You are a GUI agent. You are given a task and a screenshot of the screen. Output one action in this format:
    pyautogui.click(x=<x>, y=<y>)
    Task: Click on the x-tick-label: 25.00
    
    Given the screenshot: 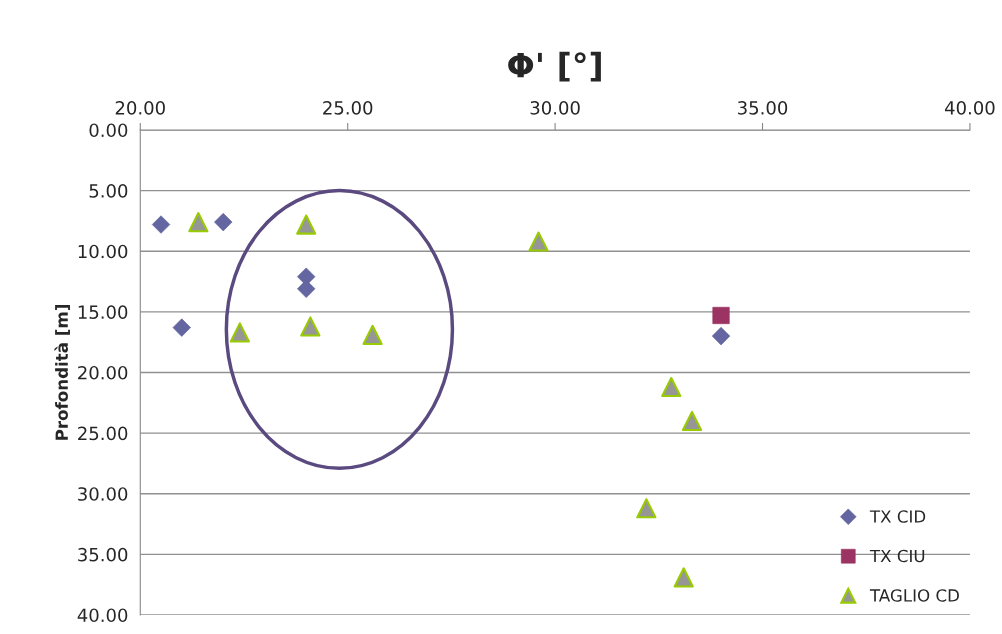 What is the action you would take?
    pyautogui.click(x=348, y=108)
    